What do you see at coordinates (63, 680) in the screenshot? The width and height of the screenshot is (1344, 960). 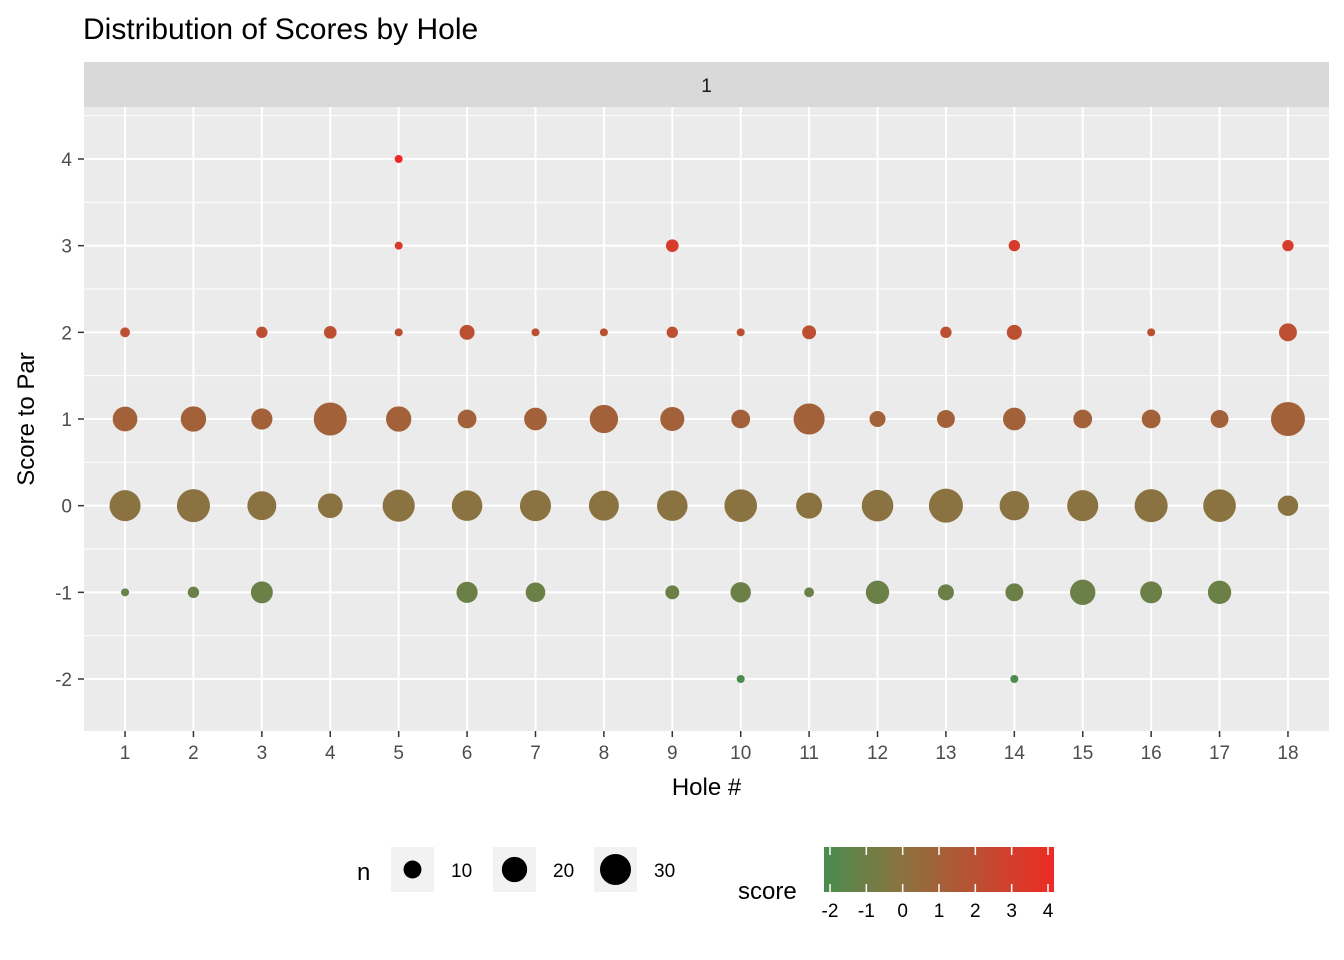 I see `y-tick-label: -2` at bounding box center [63, 680].